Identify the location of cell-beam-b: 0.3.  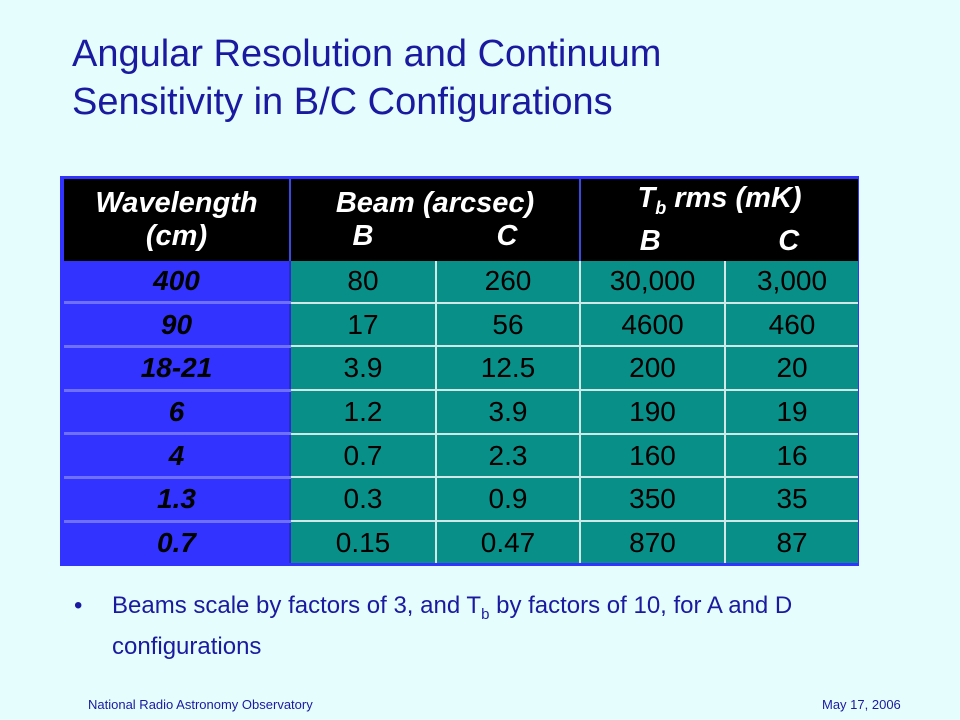
(363, 500).